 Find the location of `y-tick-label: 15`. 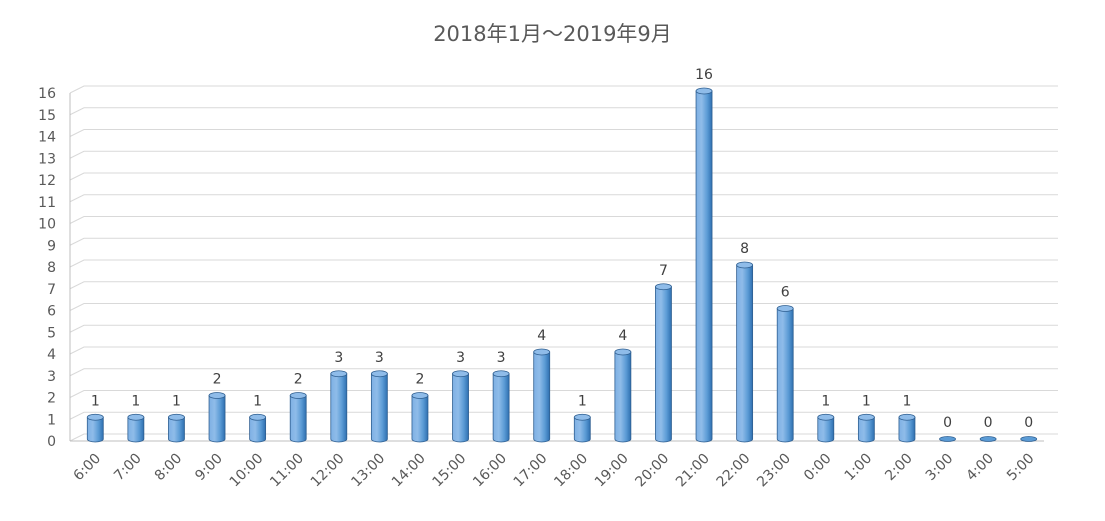

y-tick-label: 15 is located at coordinates (47, 116).